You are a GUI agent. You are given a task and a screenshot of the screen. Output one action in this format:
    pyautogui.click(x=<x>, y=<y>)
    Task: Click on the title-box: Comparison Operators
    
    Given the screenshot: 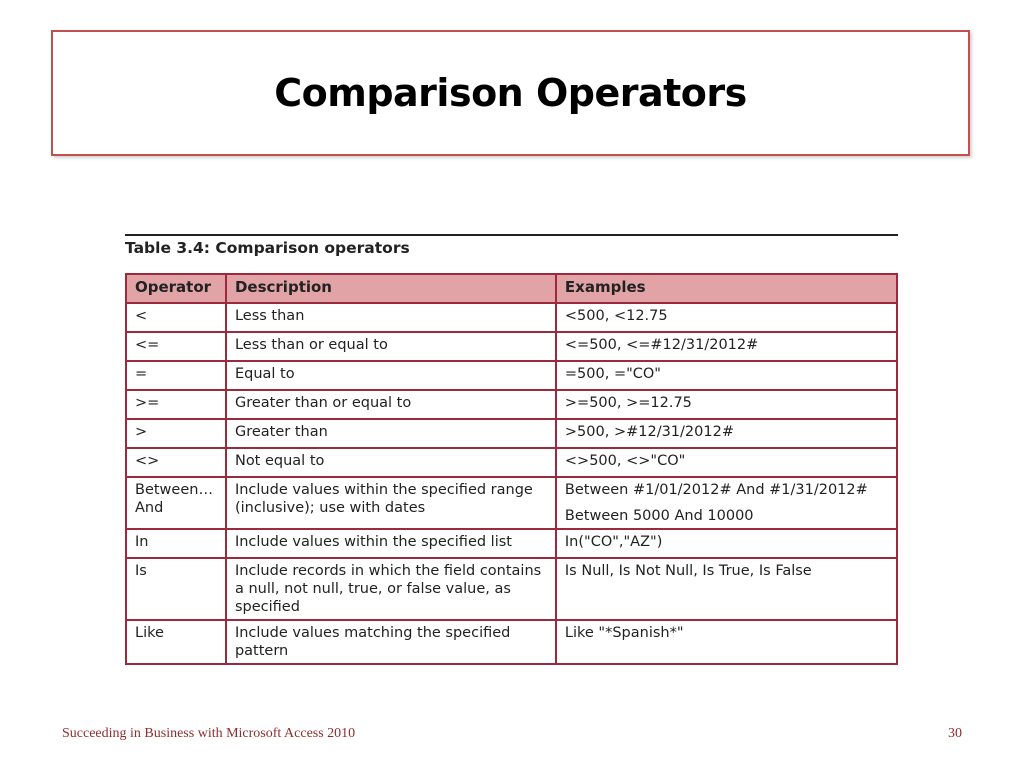 What is the action you would take?
    pyautogui.click(x=510, y=93)
    